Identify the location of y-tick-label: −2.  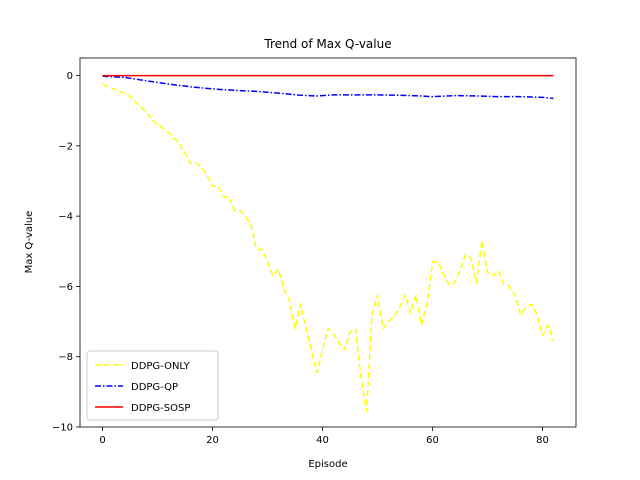
(65, 146).